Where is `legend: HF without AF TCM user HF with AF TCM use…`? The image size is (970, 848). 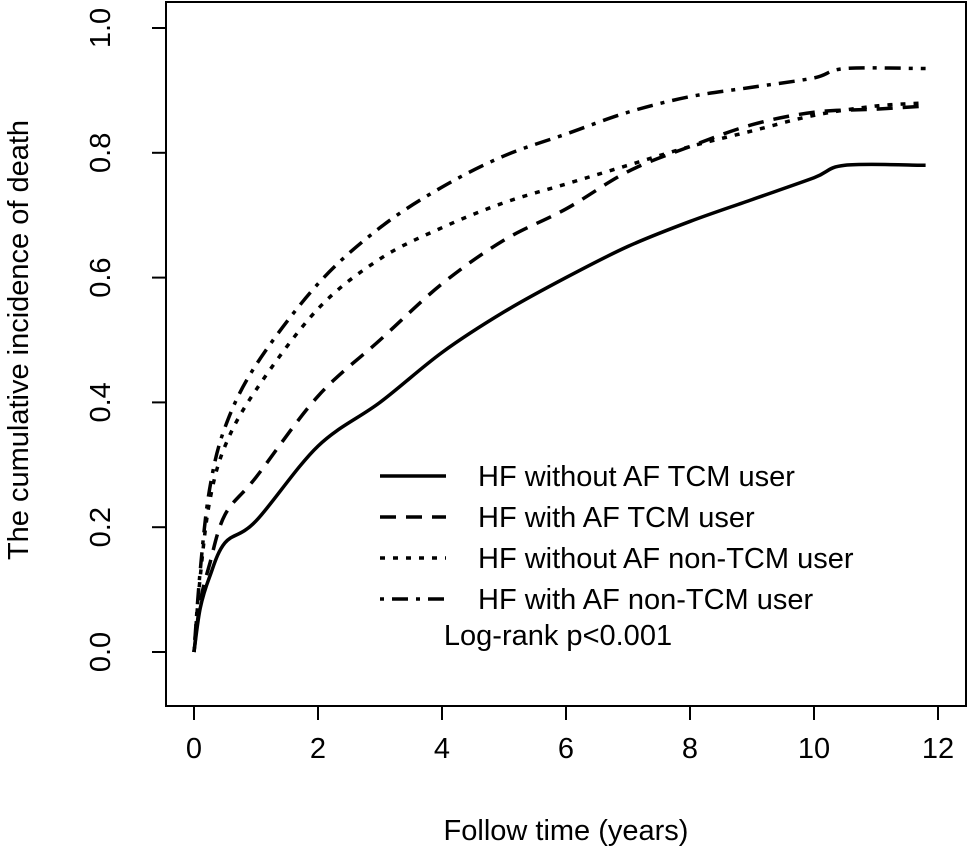
legend: HF without AF TCM user HF with AF TCM use… is located at coordinates (617, 538).